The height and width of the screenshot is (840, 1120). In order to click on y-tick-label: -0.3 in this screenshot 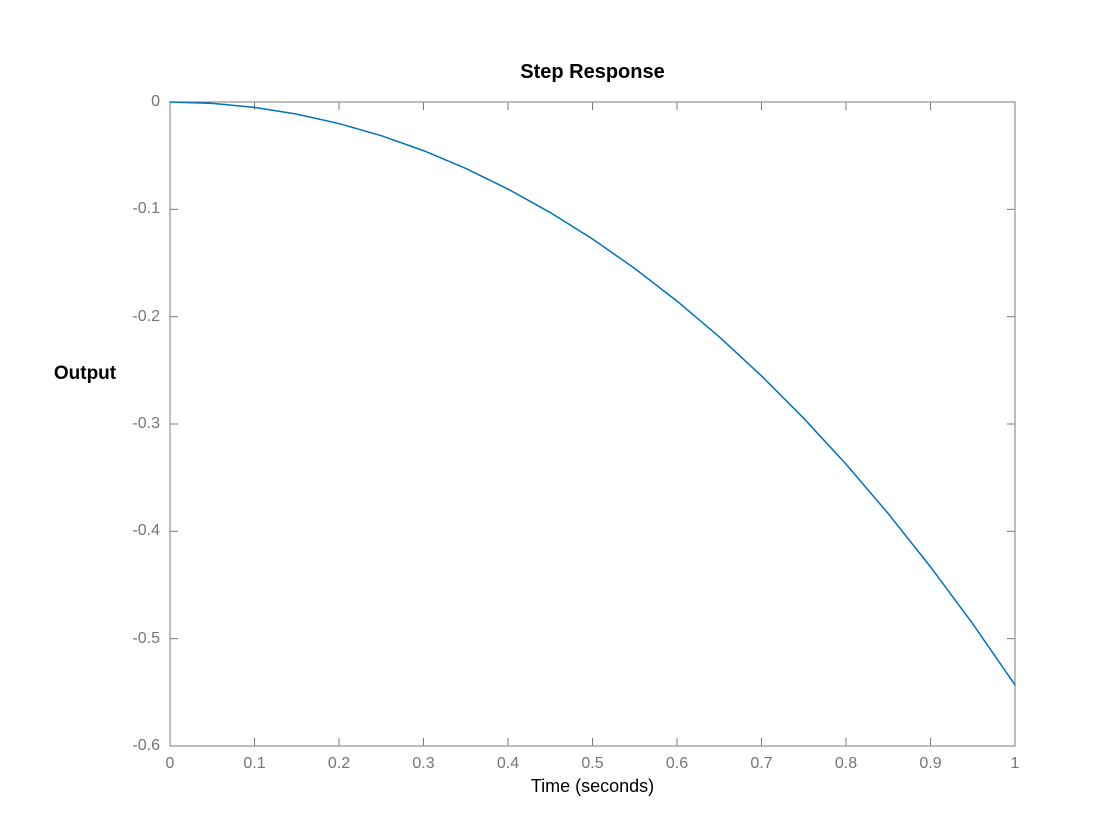, I will do `click(146, 423)`.